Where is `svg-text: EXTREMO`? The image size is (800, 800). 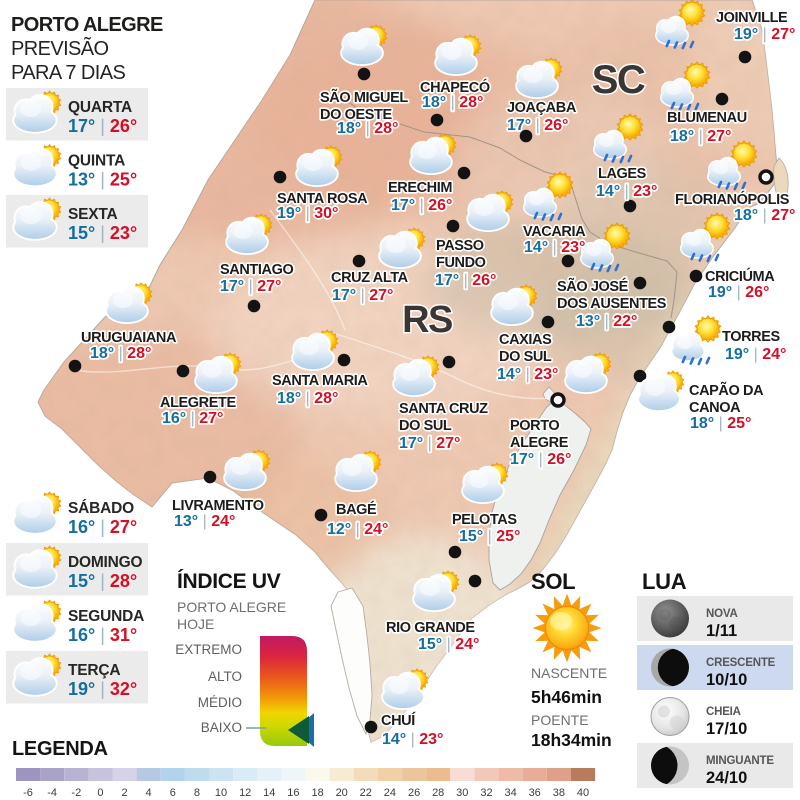
svg-text: EXTREMO is located at coordinates (208, 649).